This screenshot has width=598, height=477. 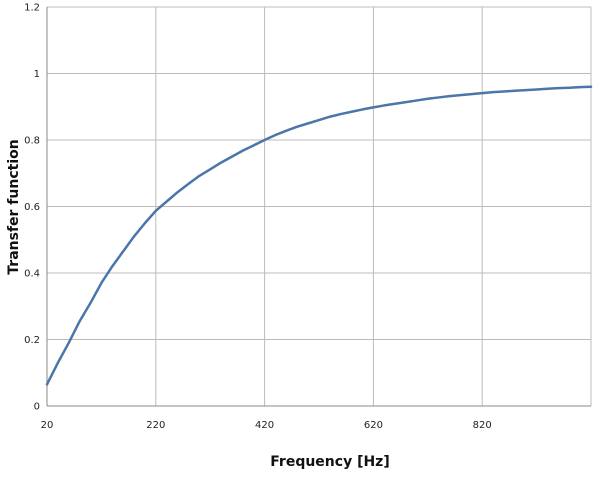 I want to click on x-tick-label: 20, so click(x=47, y=425).